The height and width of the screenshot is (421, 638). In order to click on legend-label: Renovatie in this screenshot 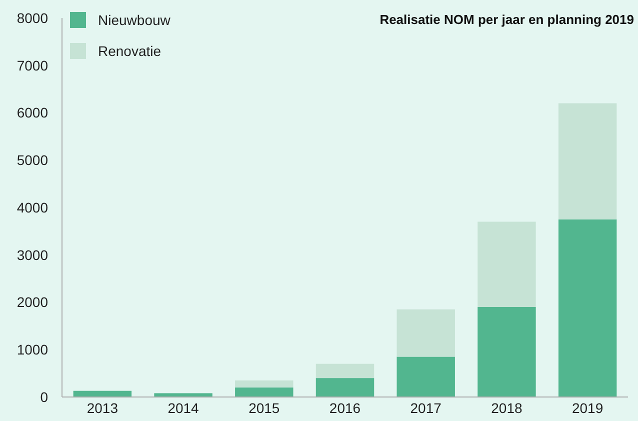, I will do `click(130, 50)`.